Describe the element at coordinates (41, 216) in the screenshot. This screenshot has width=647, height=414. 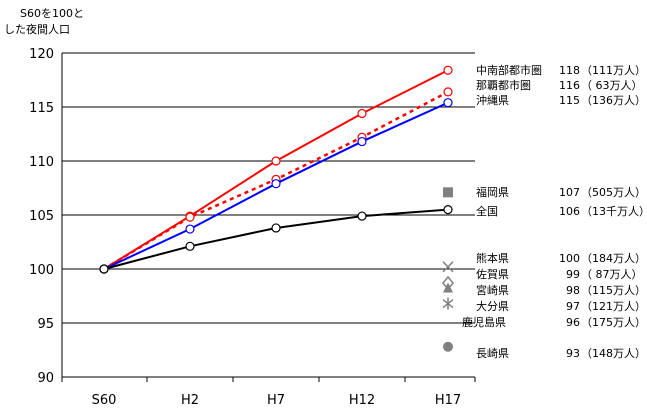
I see `y-tick-105: 105` at that location.